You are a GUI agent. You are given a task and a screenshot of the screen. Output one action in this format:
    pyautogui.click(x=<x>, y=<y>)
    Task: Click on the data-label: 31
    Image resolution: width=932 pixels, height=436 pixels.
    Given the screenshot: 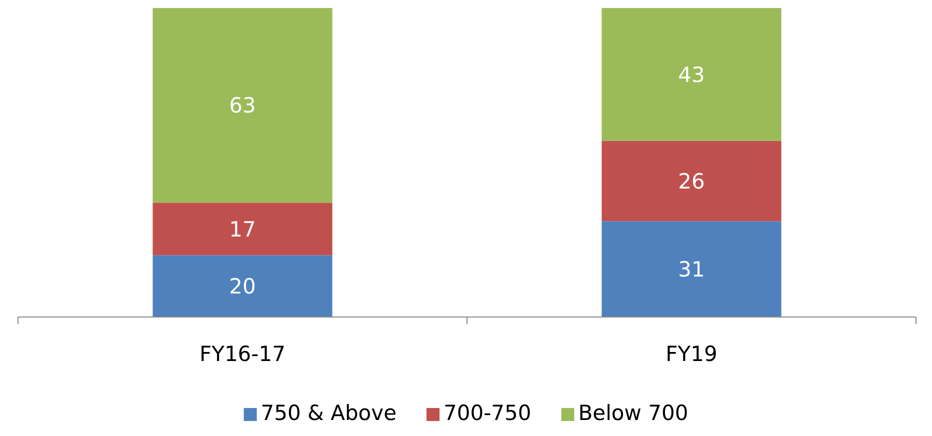 What is the action you would take?
    pyautogui.click(x=691, y=269)
    